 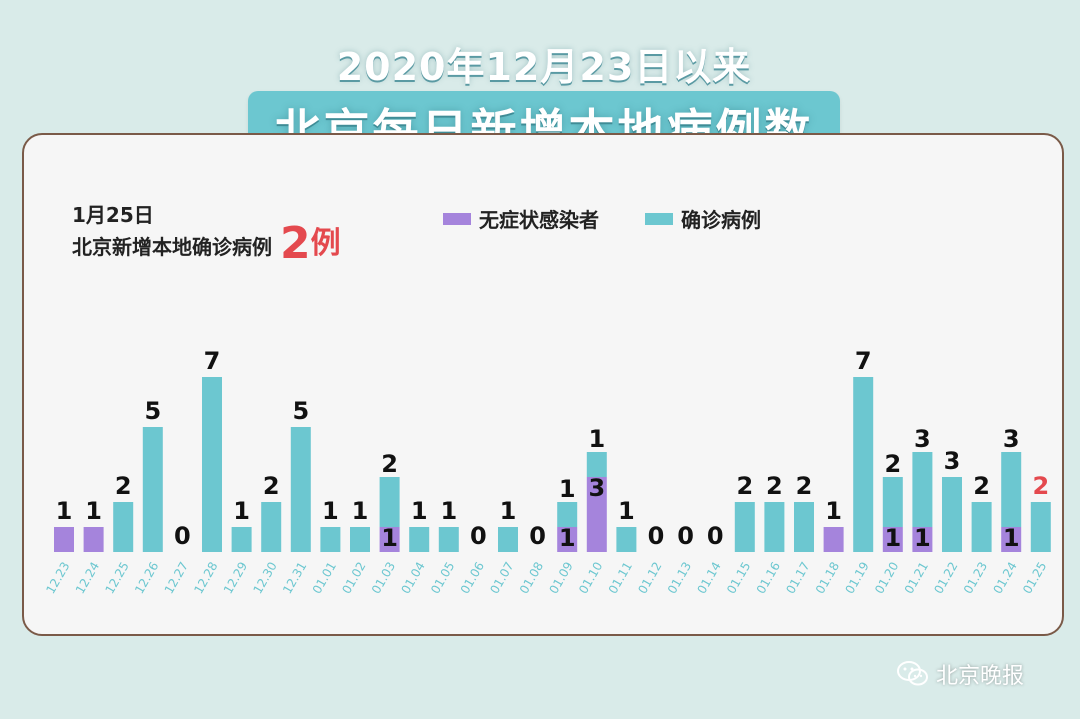 I want to click on legend-swatch-asymptomatic, so click(x=457, y=218).